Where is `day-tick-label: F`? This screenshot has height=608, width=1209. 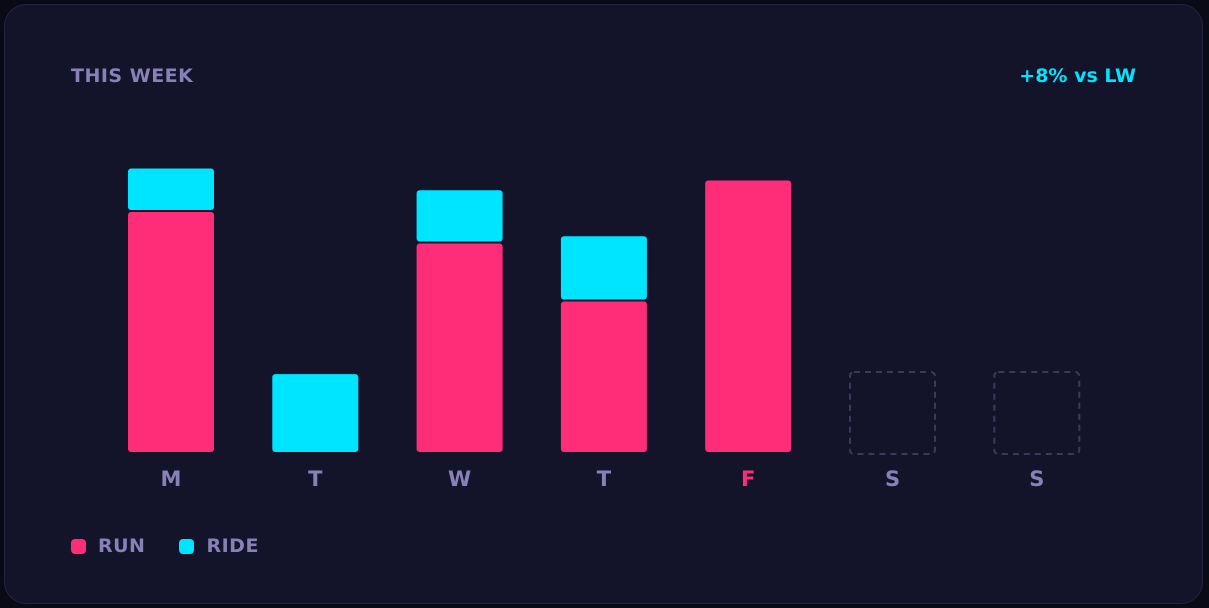
day-tick-label: F is located at coordinates (748, 479).